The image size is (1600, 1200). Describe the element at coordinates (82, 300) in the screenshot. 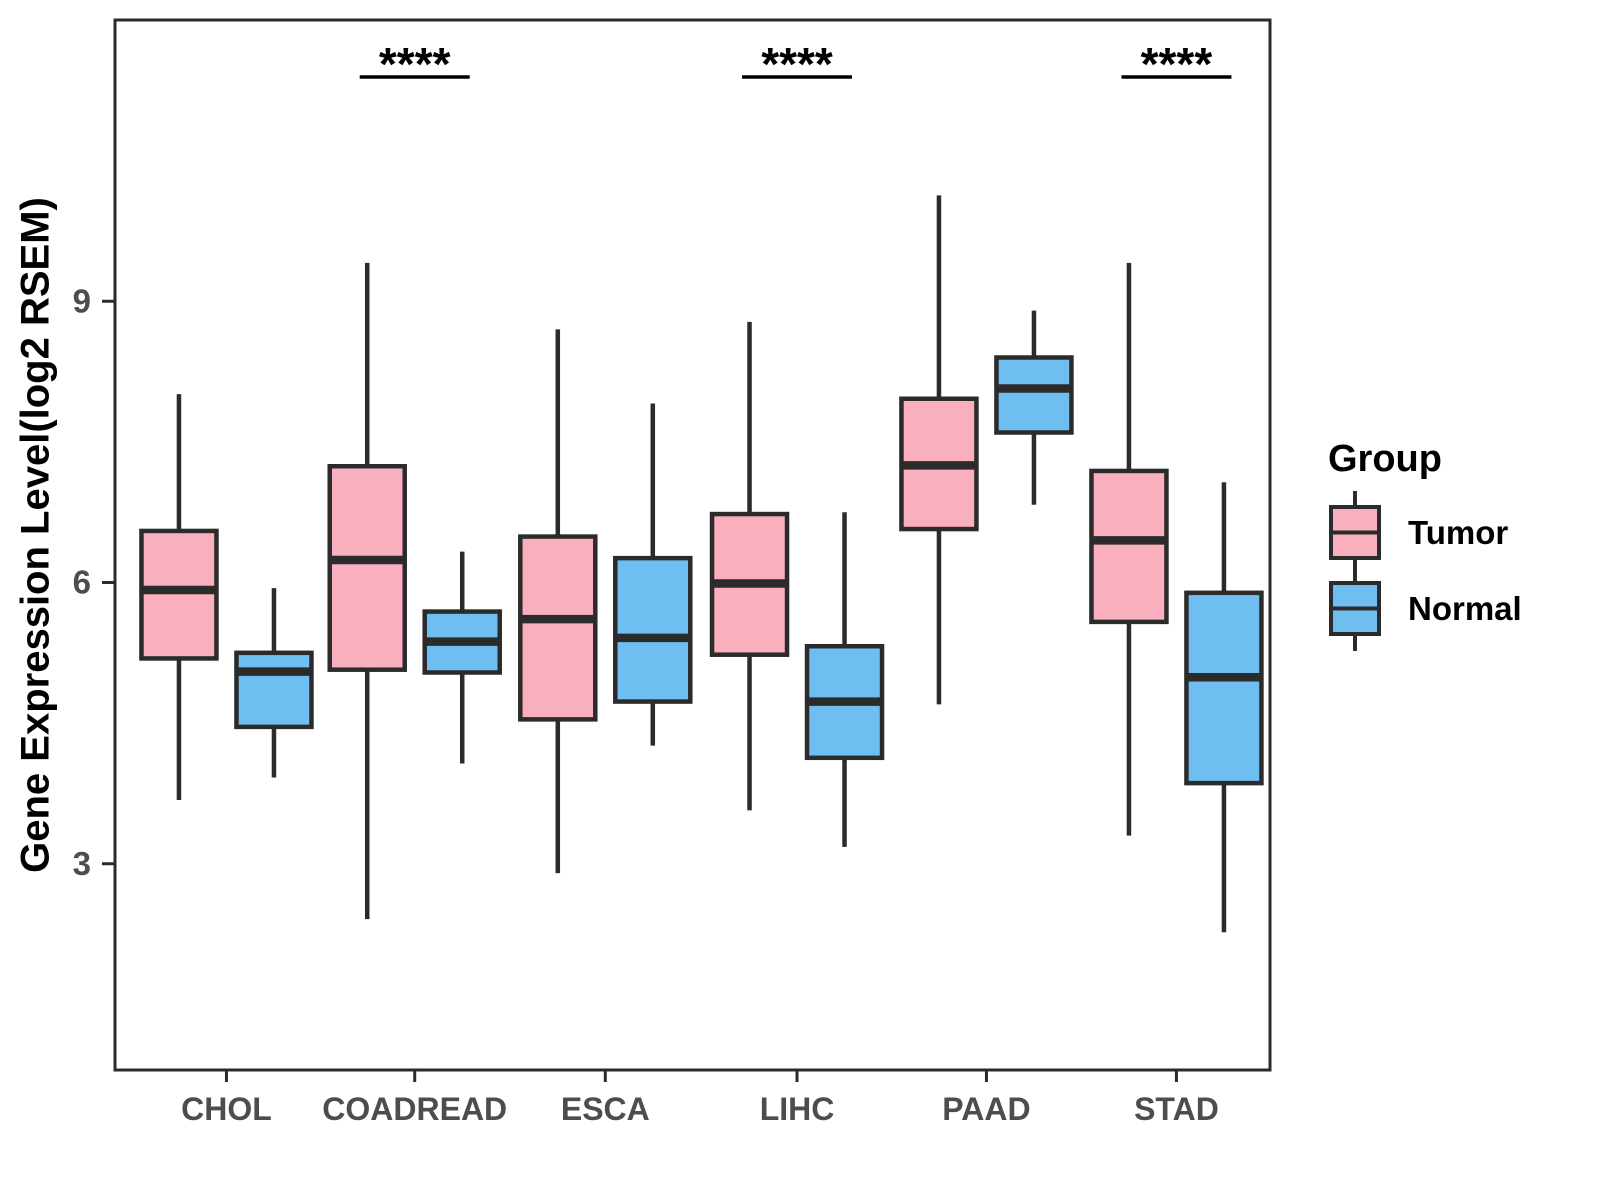

I see `y-tick-label: 9` at that location.